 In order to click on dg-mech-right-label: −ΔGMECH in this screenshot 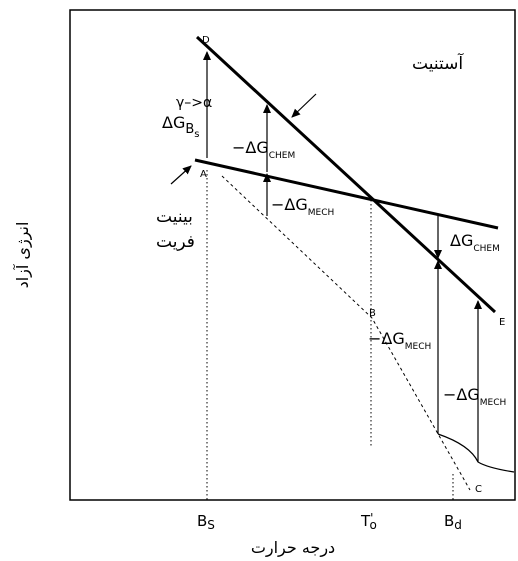, I will do `click(399, 340)`.